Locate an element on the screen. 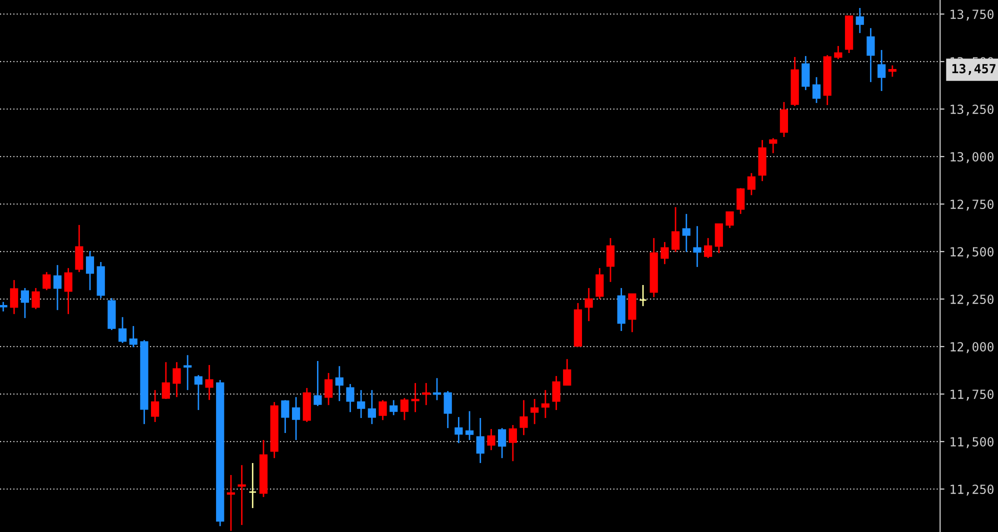  y-tick-label: 11,250 is located at coordinates (972, 490).